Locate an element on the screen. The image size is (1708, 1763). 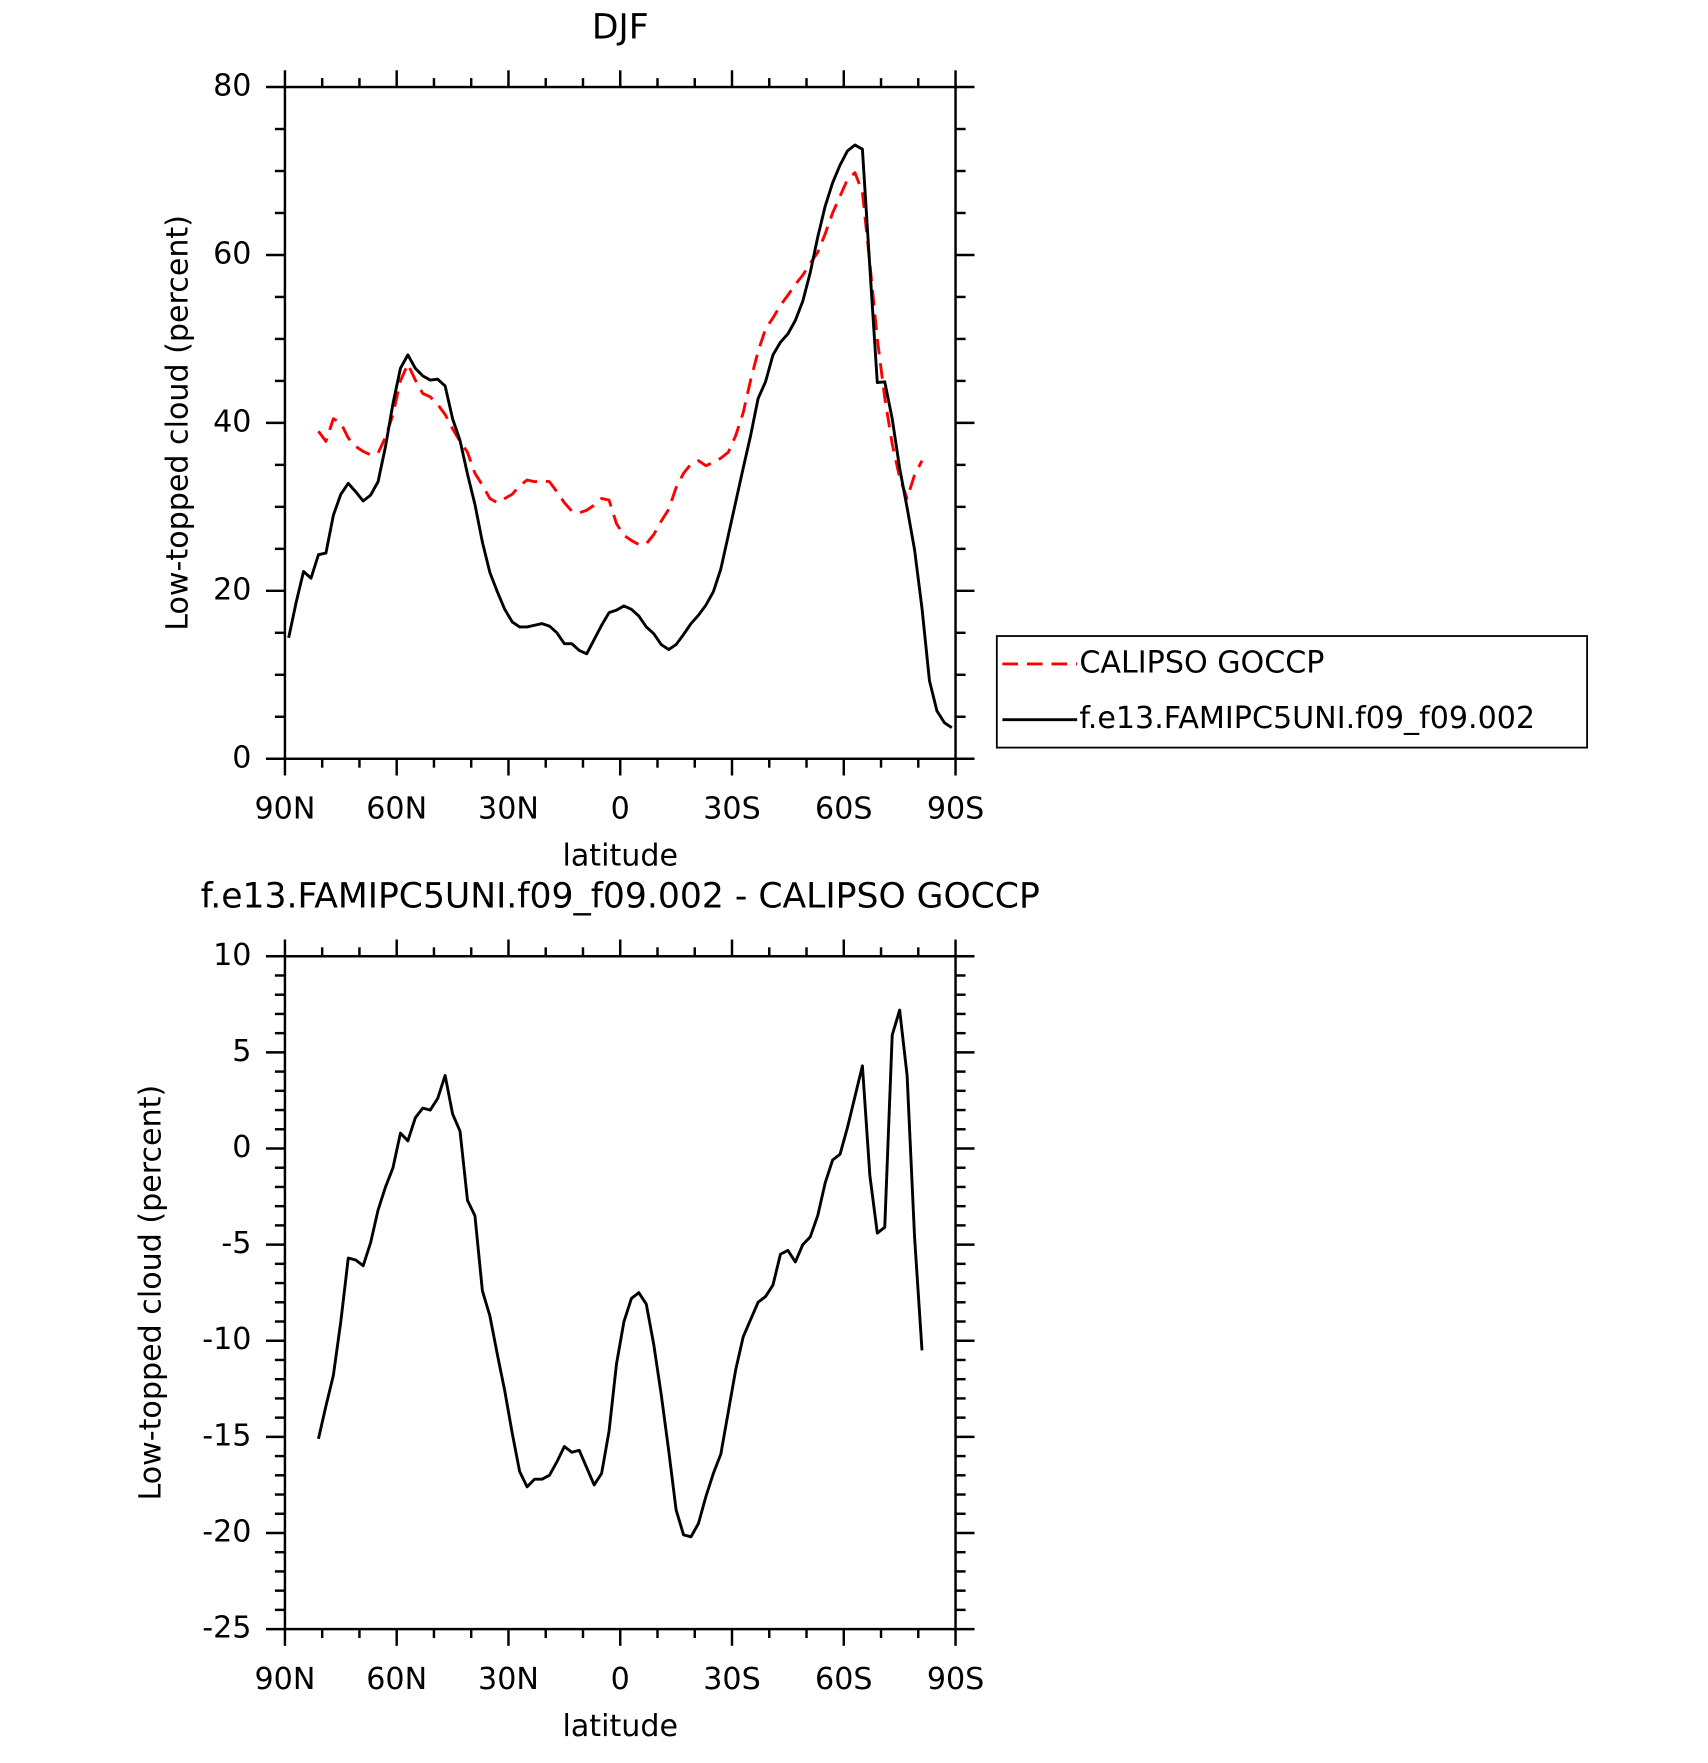
y-tick-label: -25 is located at coordinates (226, 1628).